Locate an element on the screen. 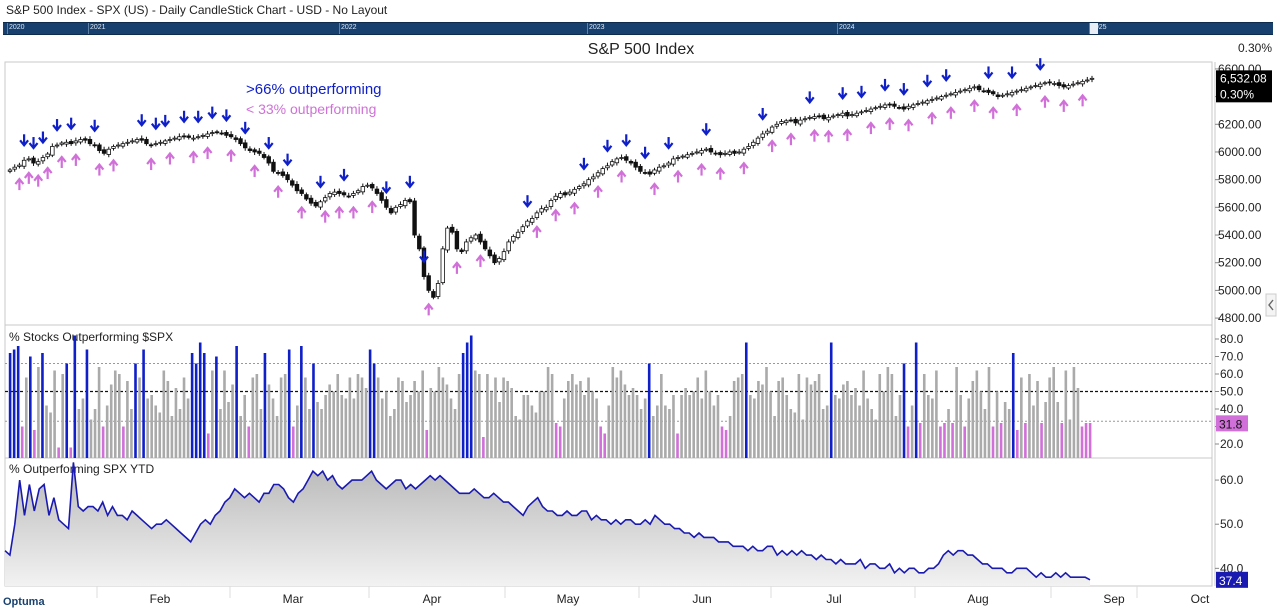  navigator-year-tick is located at coordinates (1089, 28).